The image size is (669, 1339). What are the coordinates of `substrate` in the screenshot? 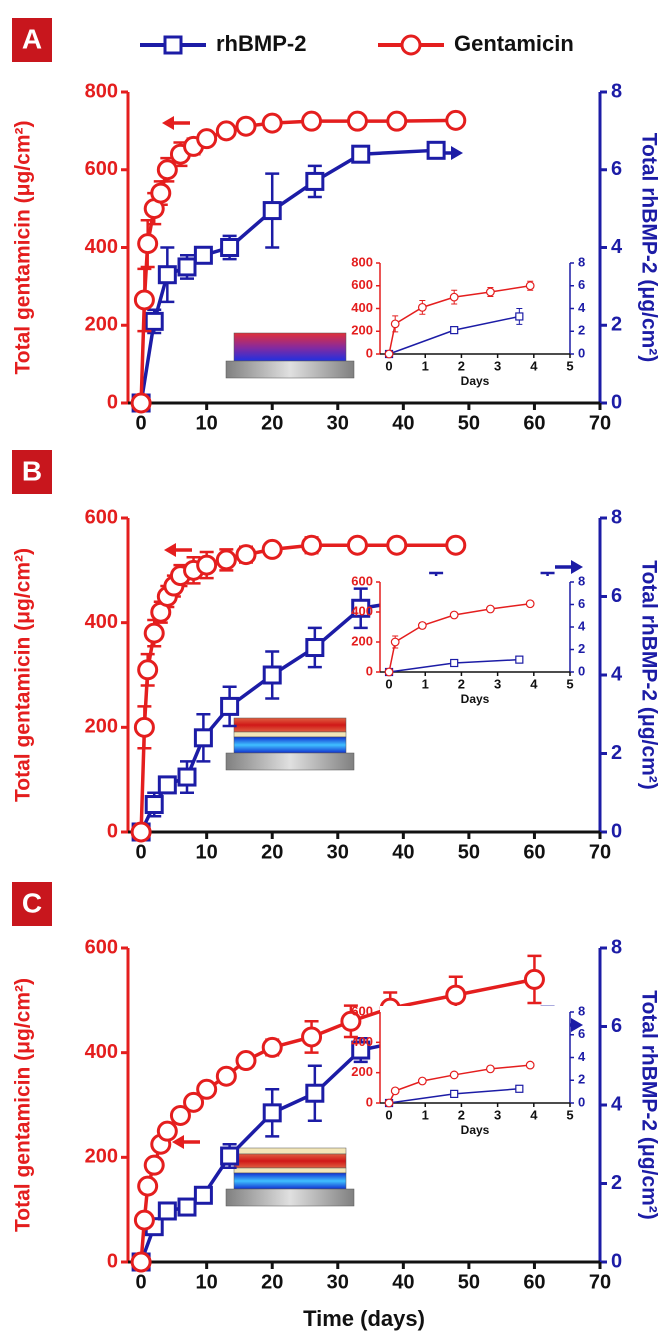 It's located at (290, 369).